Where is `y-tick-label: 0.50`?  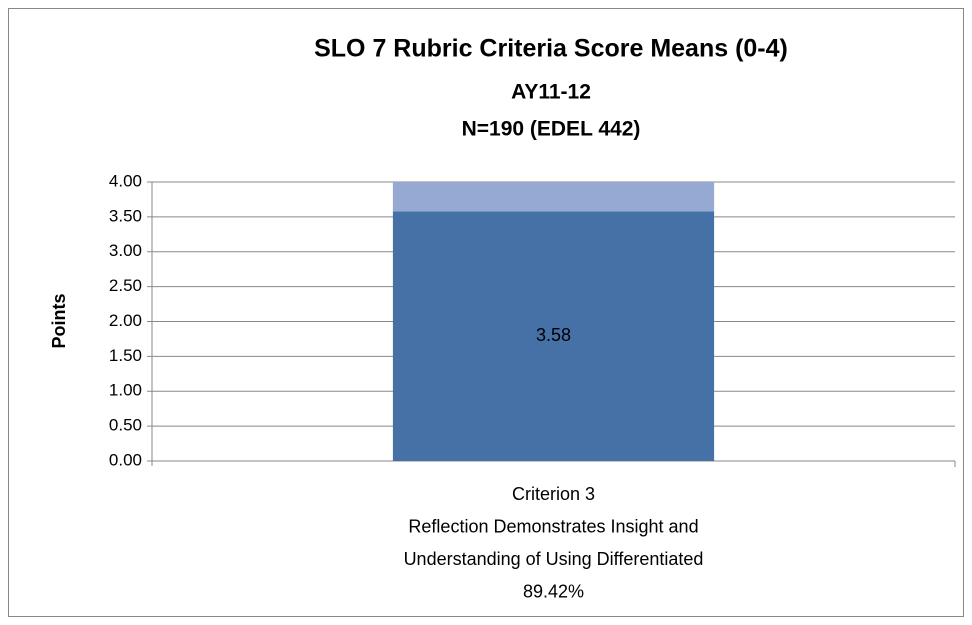
y-tick-label: 0.50 is located at coordinates (125, 425).